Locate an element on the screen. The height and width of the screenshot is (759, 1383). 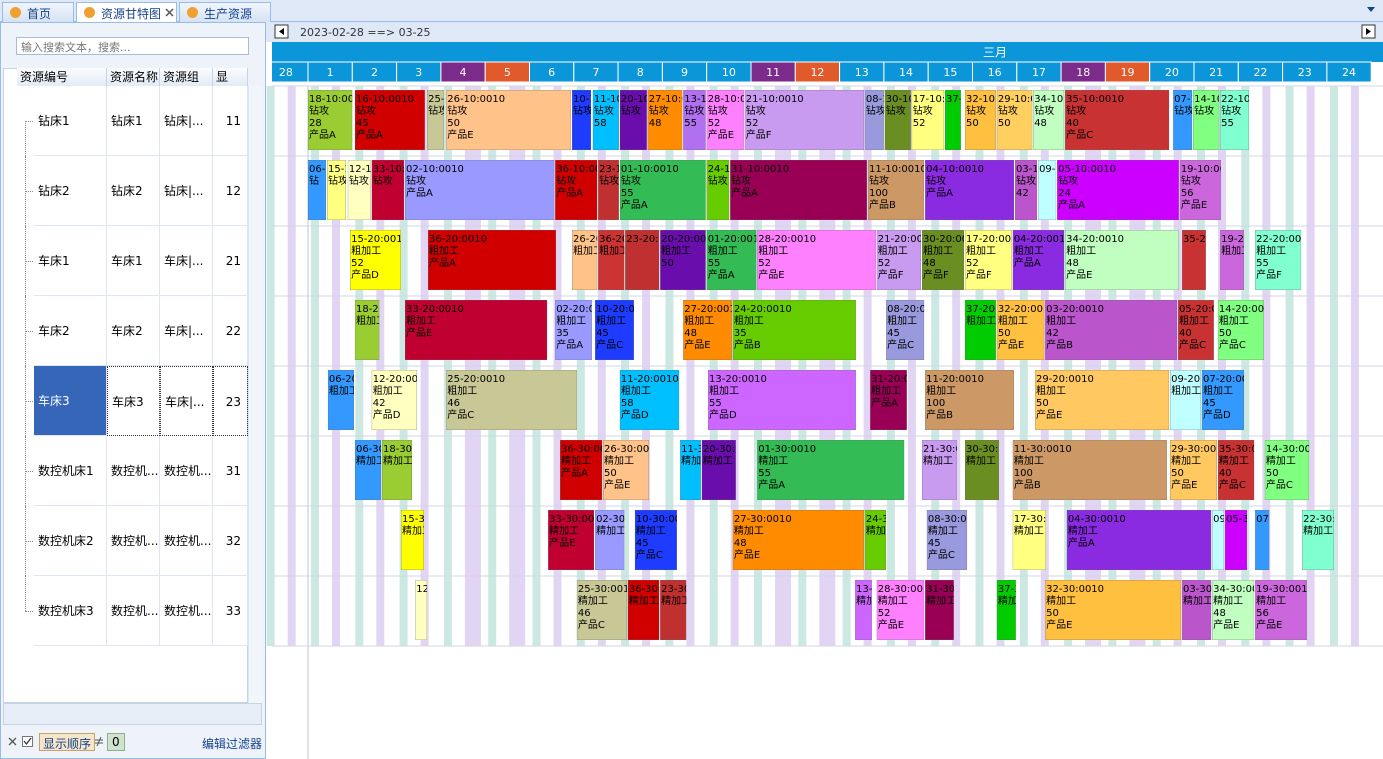
column-header: 显 is located at coordinates (230, 77).